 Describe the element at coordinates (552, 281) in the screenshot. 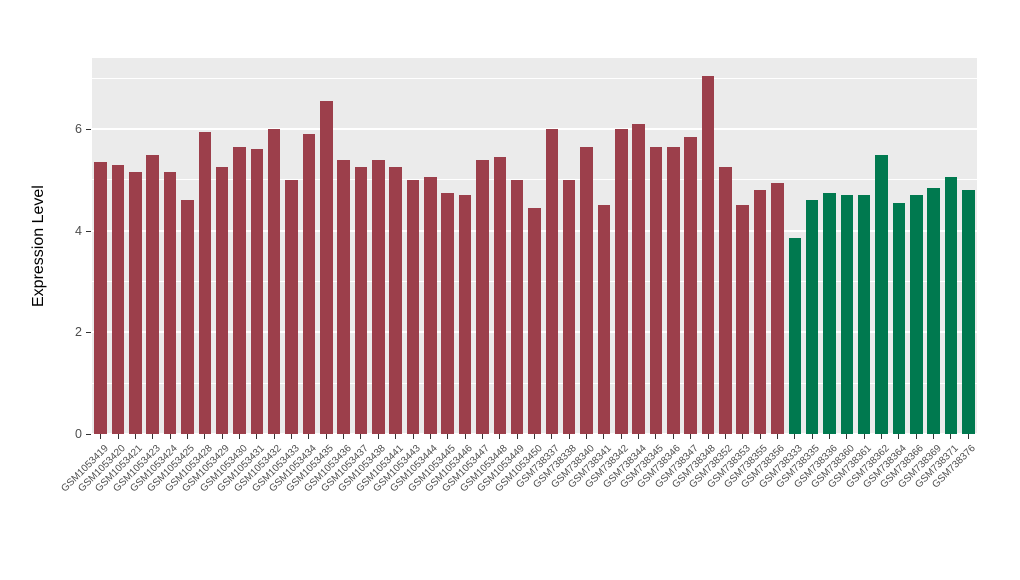

I see `bar-GSM738337` at that location.